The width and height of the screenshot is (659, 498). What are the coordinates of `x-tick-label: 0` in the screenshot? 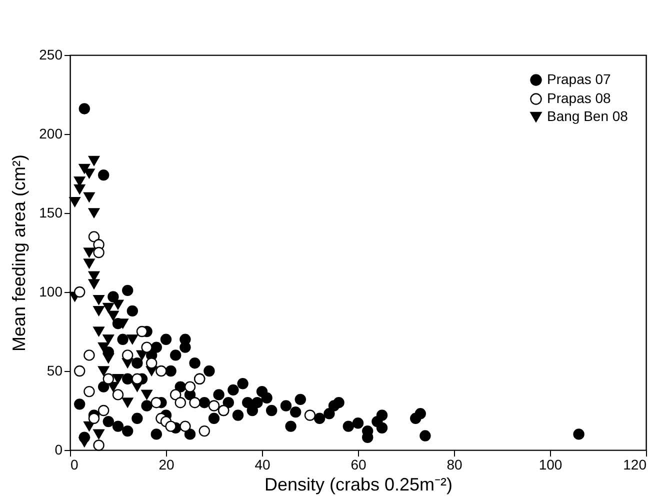 It's located at (74, 464).